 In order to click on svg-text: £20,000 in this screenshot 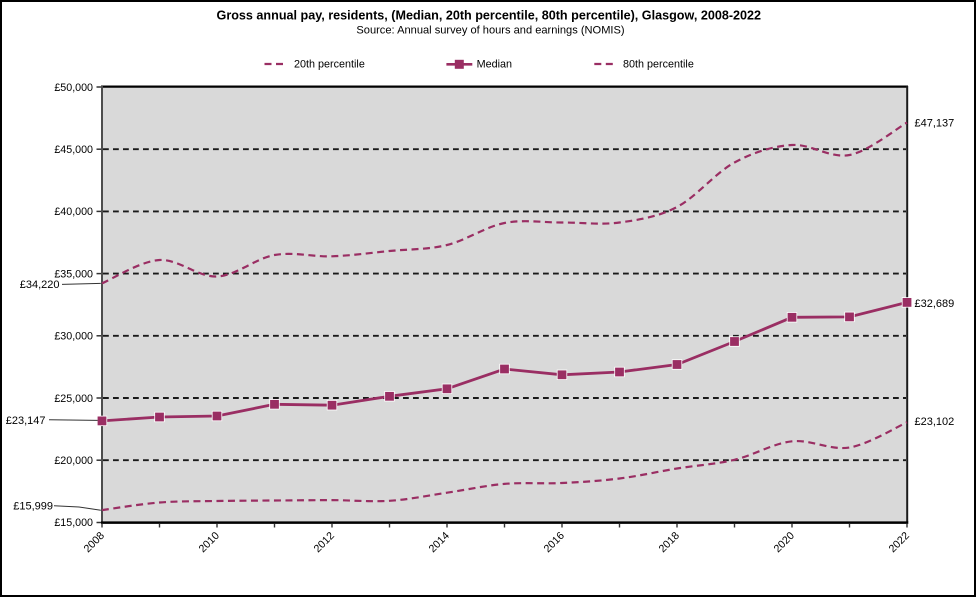, I will do `click(73, 461)`.